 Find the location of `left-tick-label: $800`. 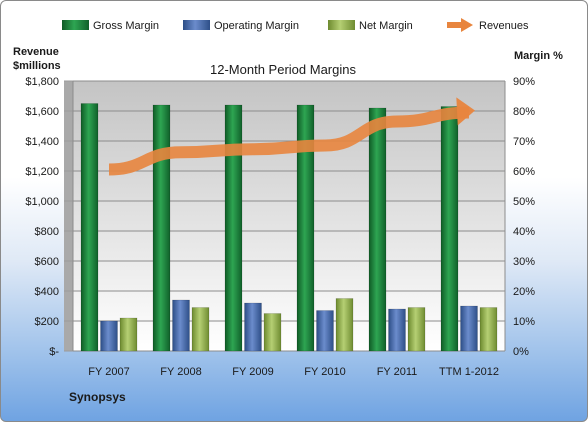

left-tick-label: $800 is located at coordinates (47, 232).